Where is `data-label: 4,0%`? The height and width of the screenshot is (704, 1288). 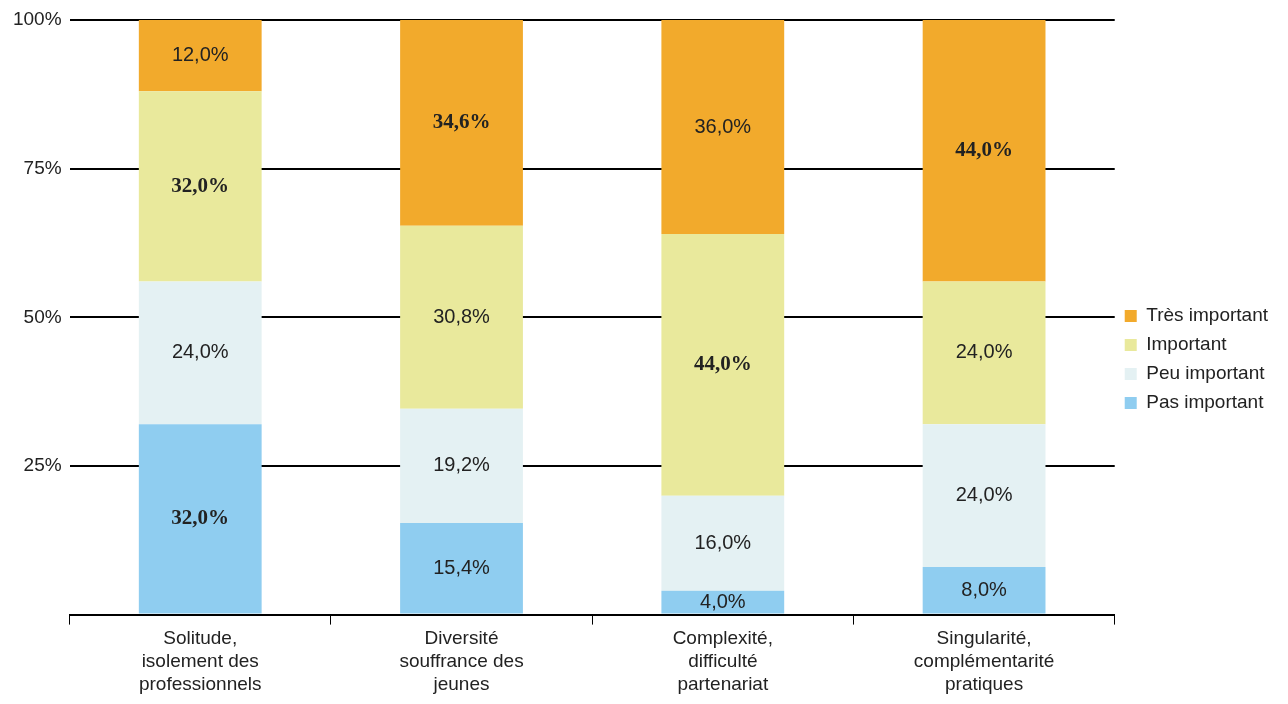
data-label: 4,0% is located at coordinates (723, 600).